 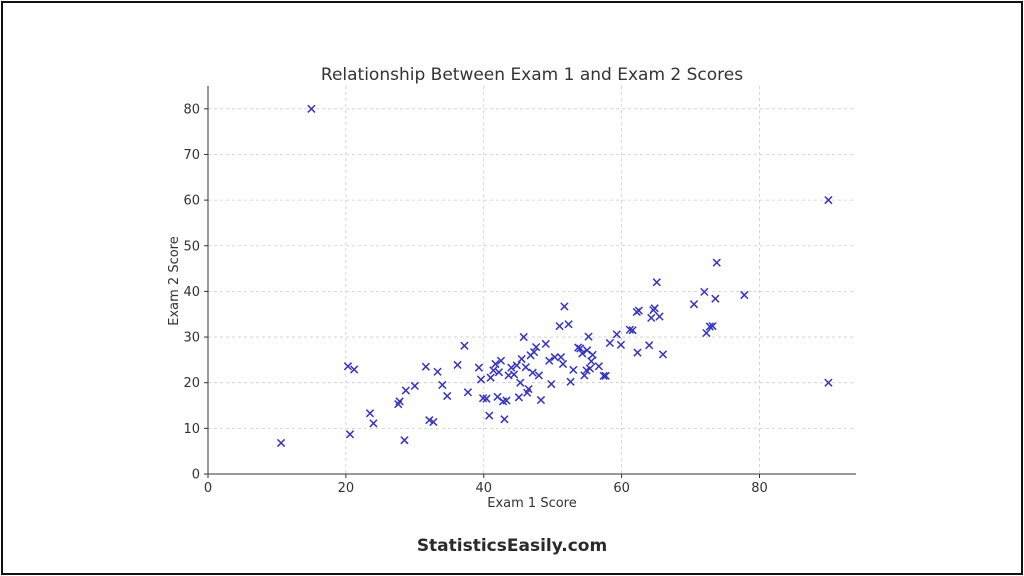 What do you see at coordinates (346, 488) in the screenshot?
I see `x-tick-label: 20` at bounding box center [346, 488].